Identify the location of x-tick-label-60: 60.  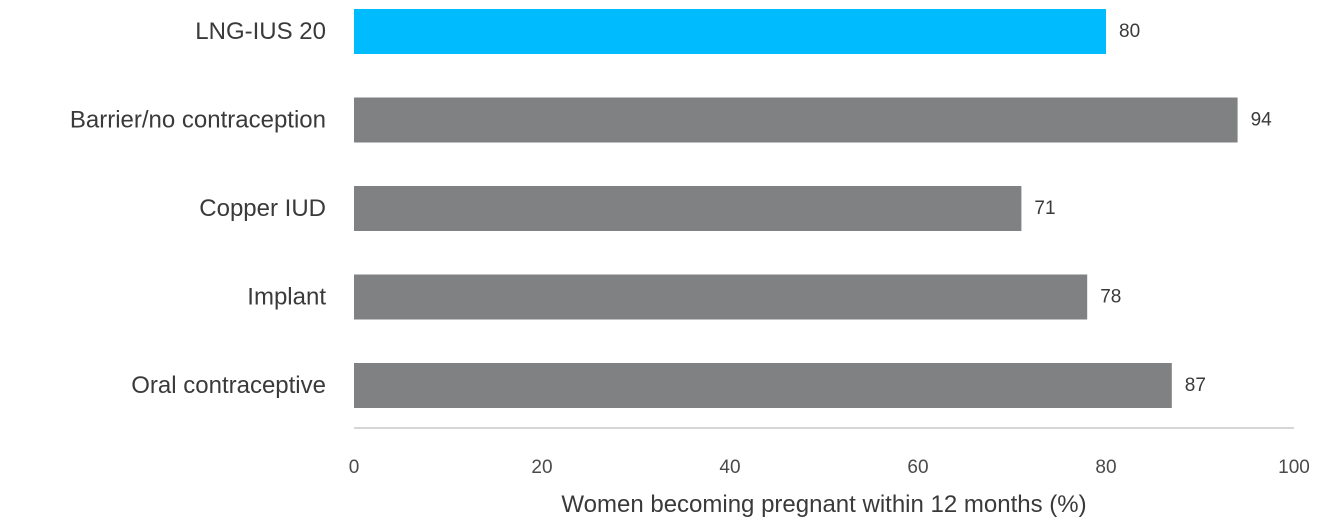
(917, 467).